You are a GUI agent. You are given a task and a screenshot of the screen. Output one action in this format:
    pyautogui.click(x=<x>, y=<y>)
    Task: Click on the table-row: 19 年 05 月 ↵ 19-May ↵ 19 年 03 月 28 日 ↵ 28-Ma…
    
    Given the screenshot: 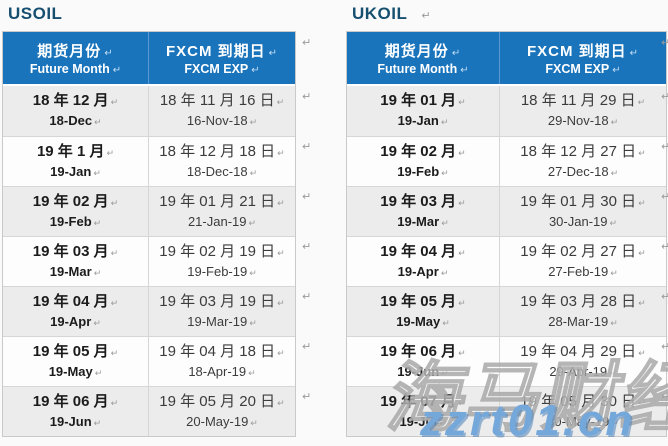 What is the action you would take?
    pyautogui.click(x=506, y=311)
    